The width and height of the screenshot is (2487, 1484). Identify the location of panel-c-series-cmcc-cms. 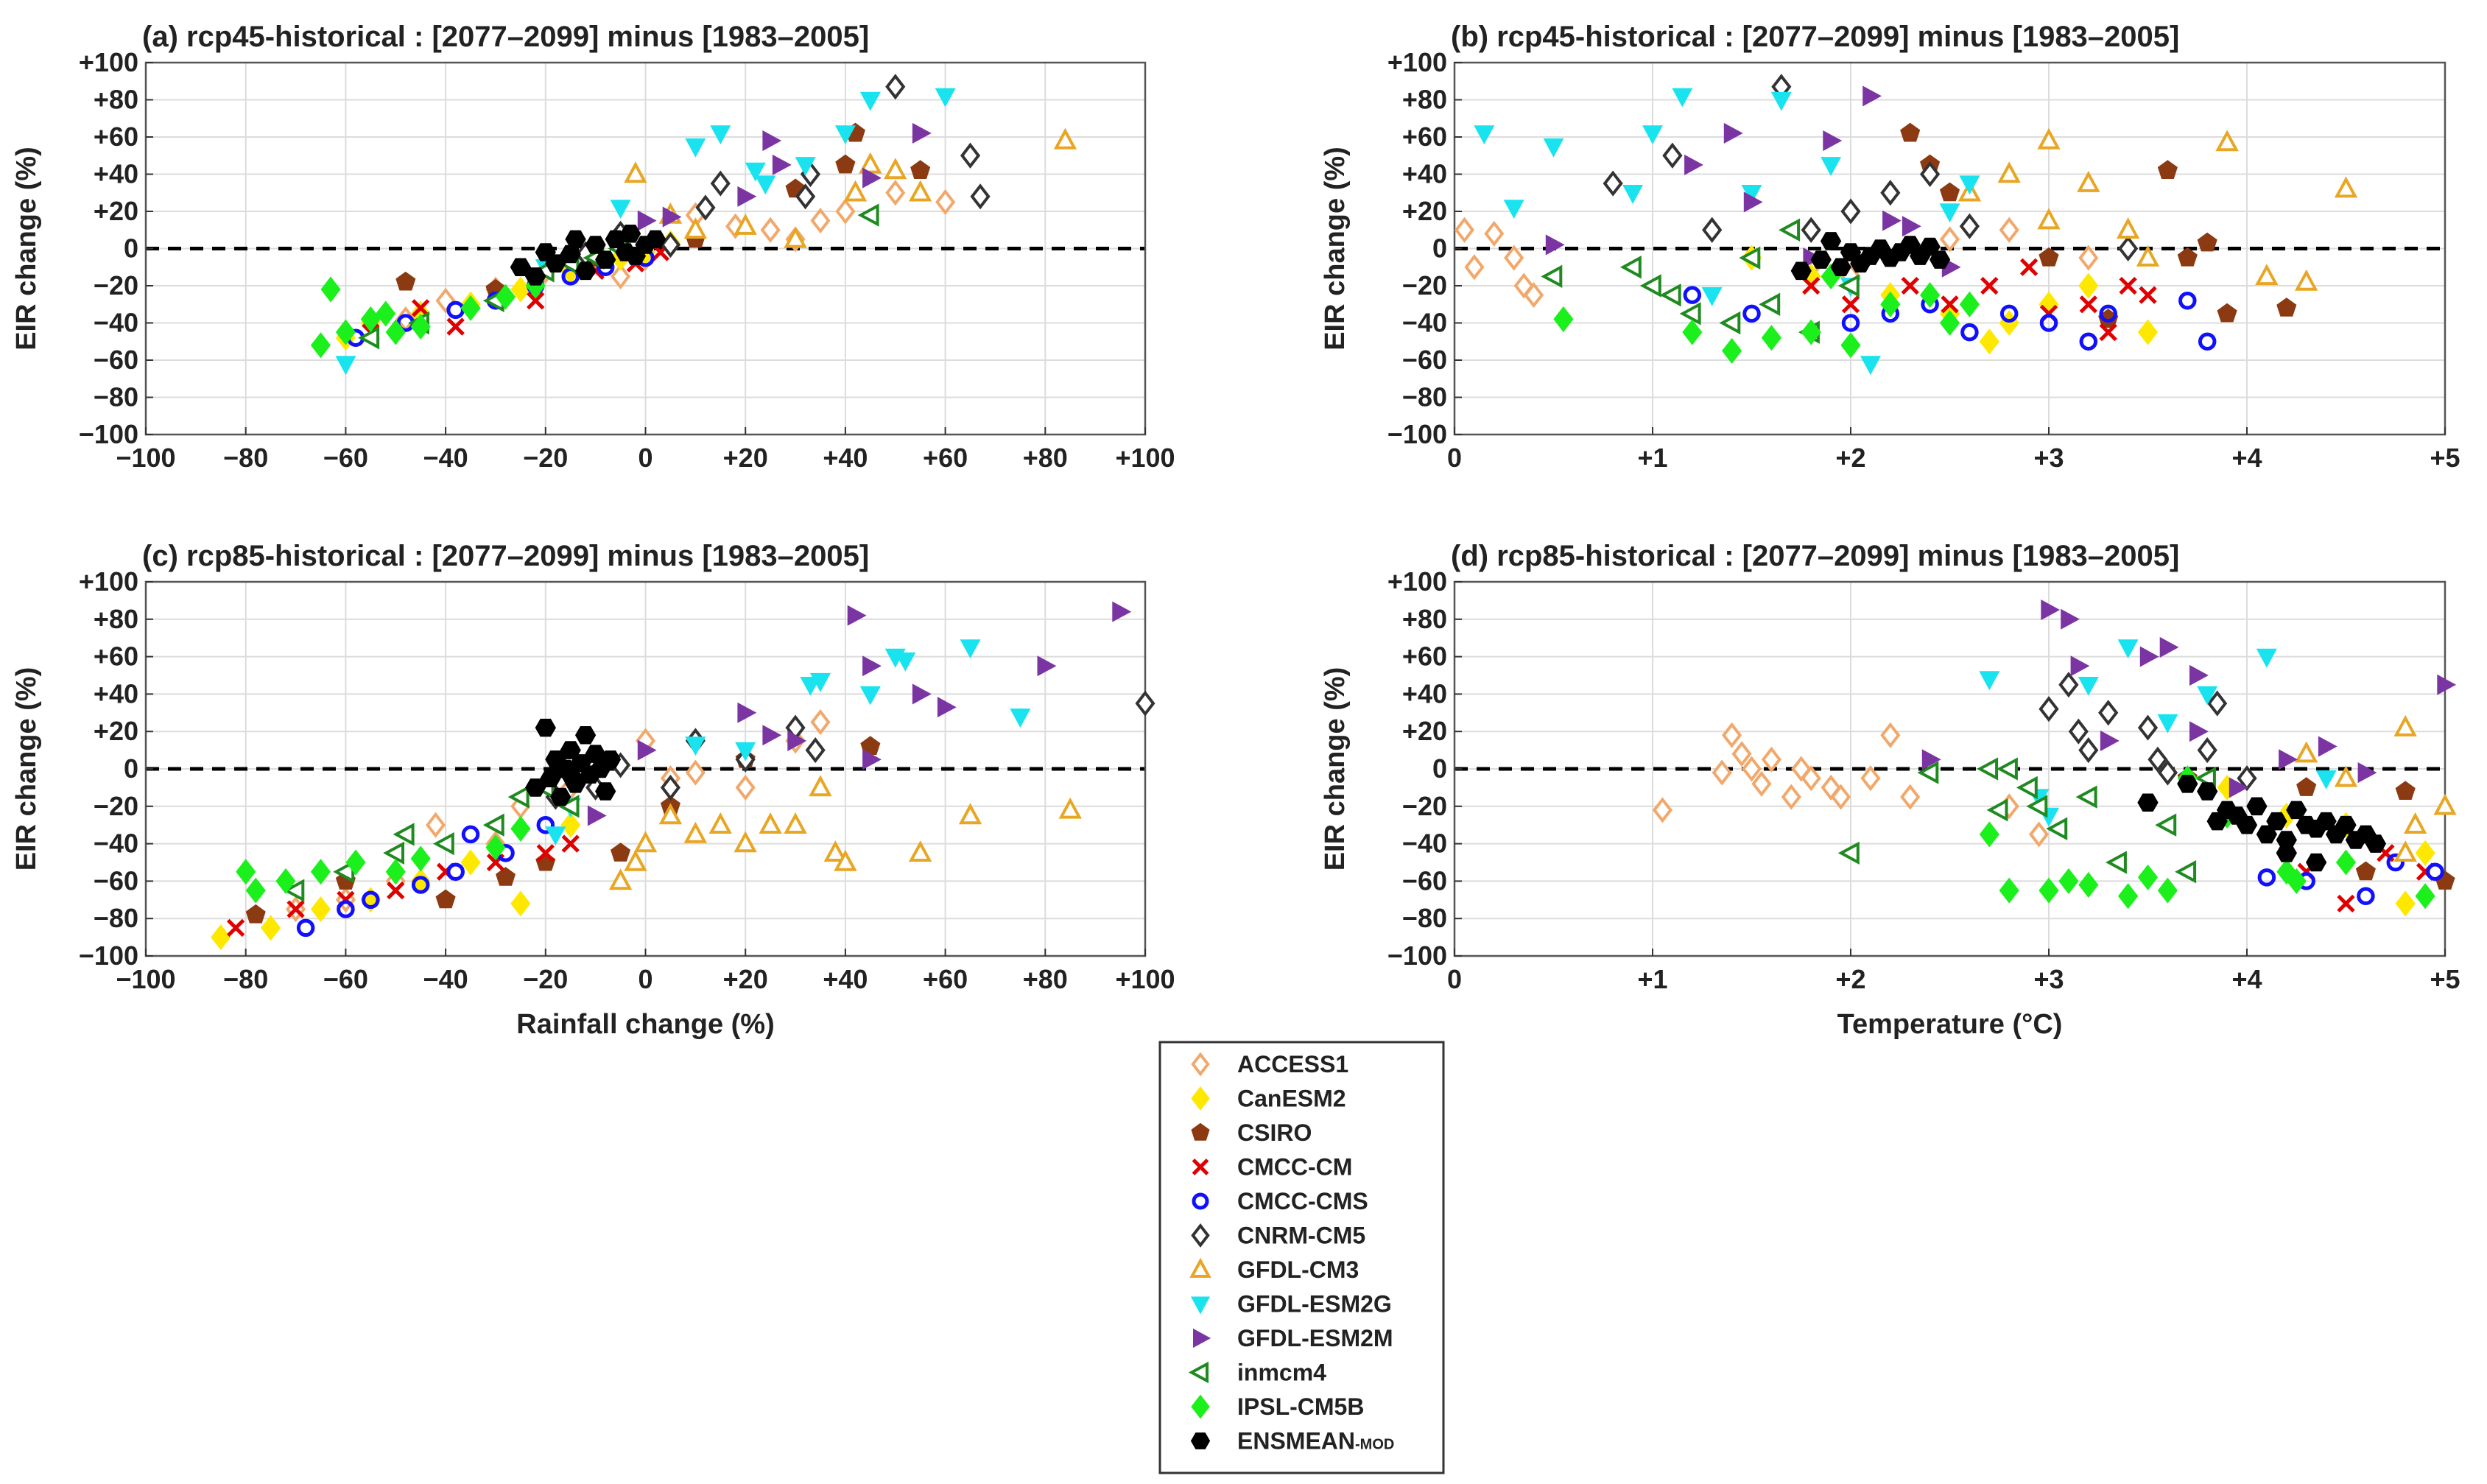
(425, 877).